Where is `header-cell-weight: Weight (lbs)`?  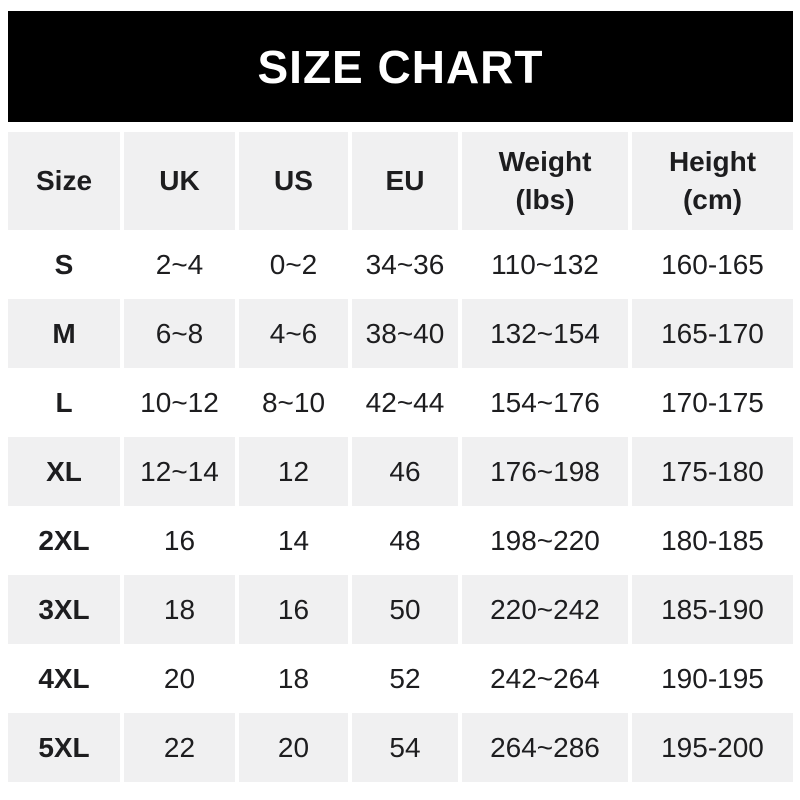 header-cell-weight: Weight (lbs) is located at coordinates (543, 181).